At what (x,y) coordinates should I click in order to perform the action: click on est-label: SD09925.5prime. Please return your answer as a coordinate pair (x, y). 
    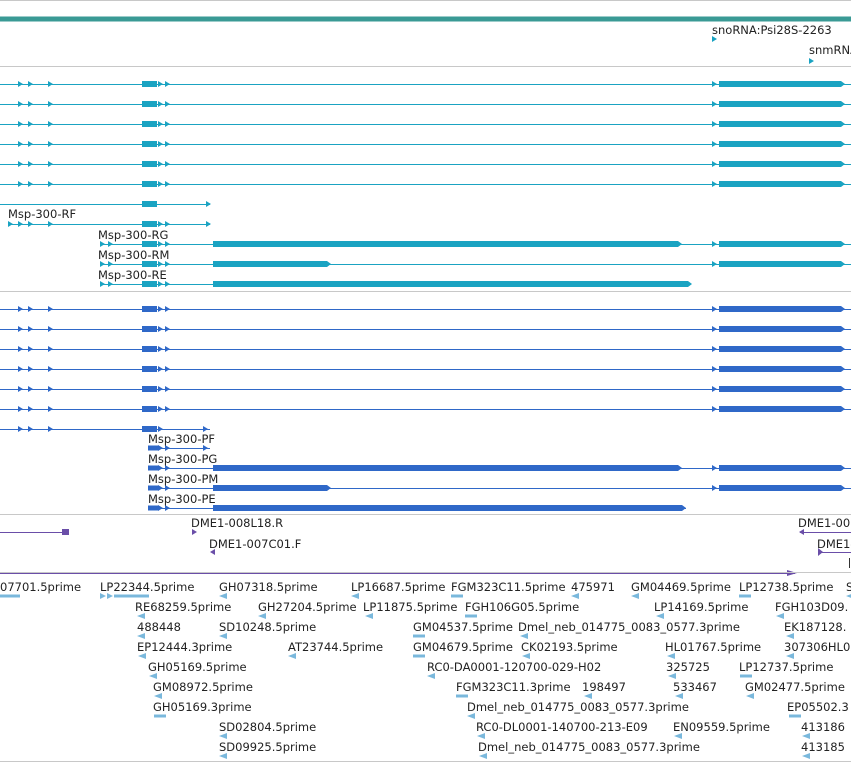
    Looking at the image, I should click on (268, 747).